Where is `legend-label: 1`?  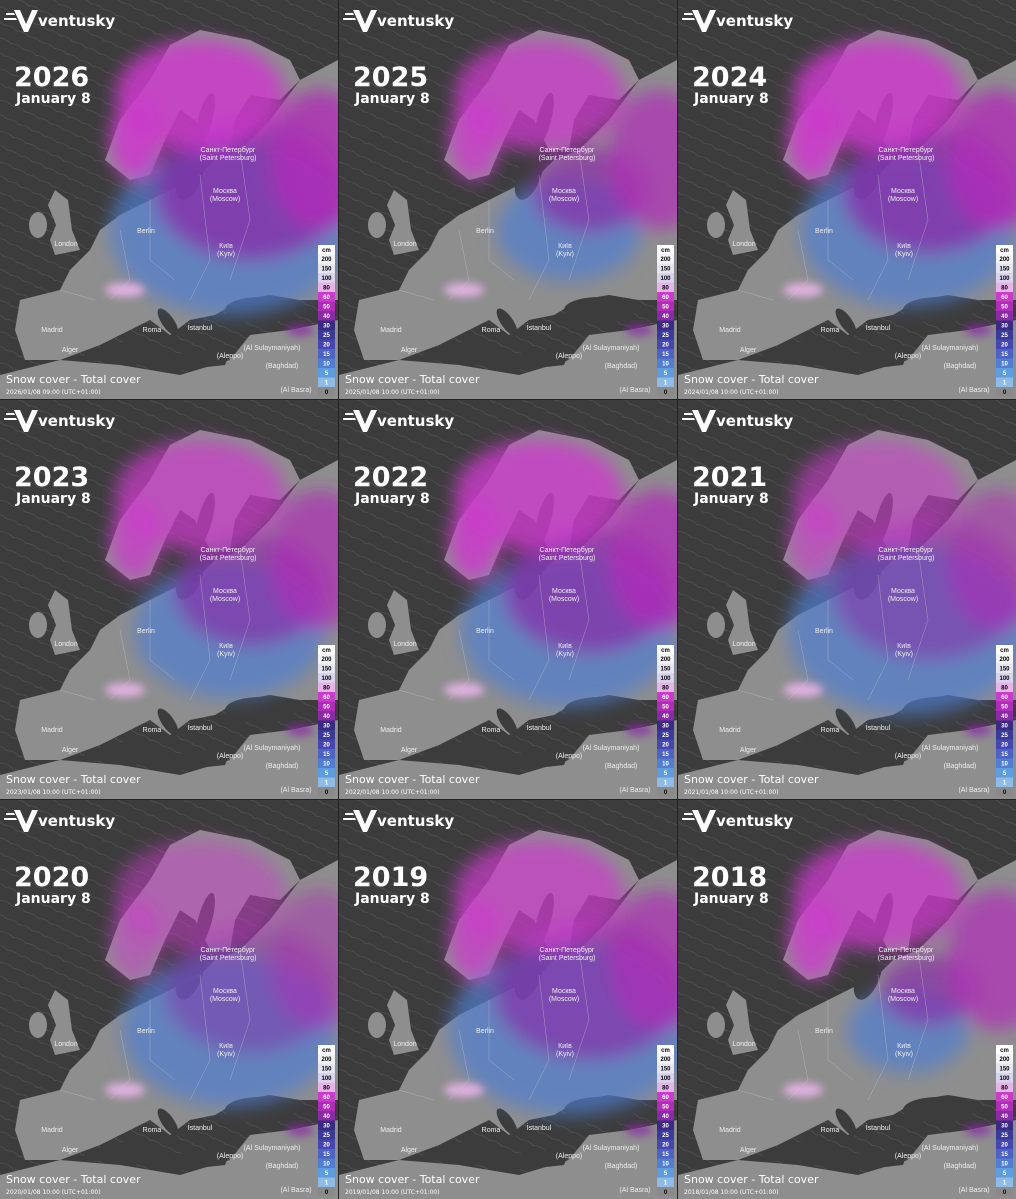 legend-label: 1 is located at coordinates (1005, 384).